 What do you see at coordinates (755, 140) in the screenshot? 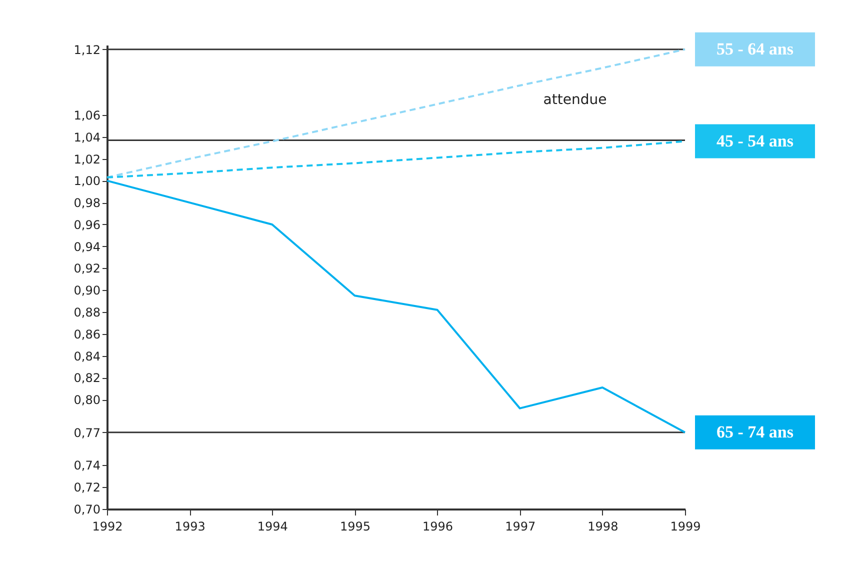
I see `series-label: 45 - 54 ans` at bounding box center [755, 140].